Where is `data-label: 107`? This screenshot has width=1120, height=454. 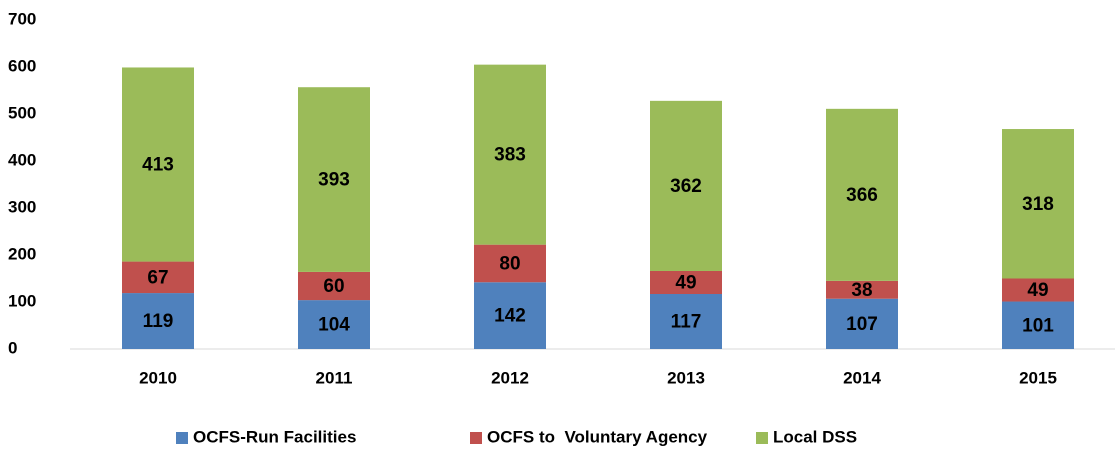
data-label: 107 is located at coordinates (862, 324).